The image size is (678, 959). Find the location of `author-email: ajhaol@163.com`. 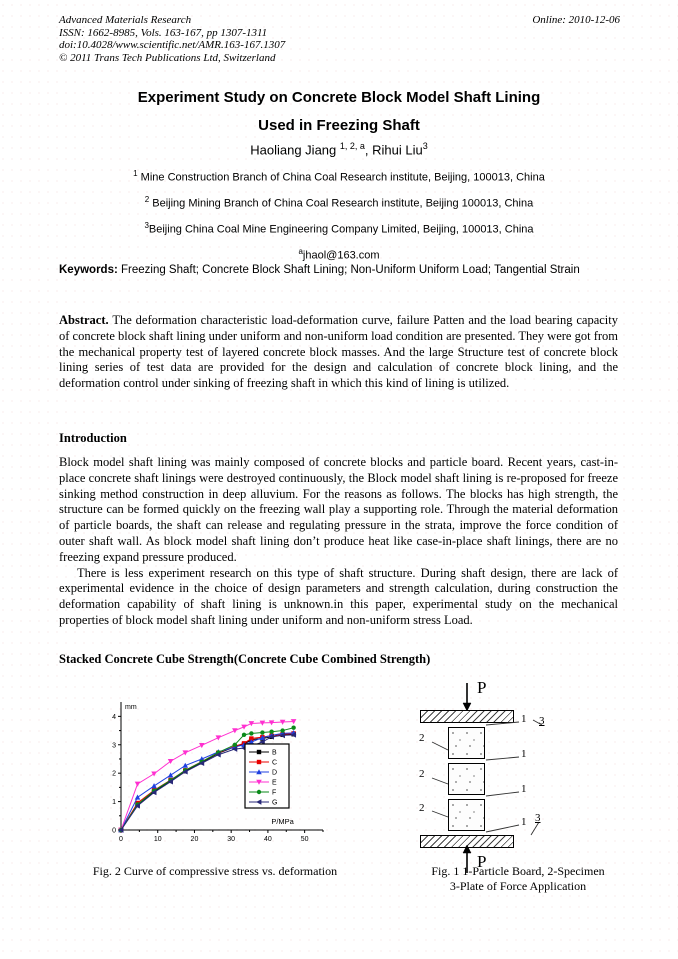

author-email: ajhaol@163.com is located at coordinates (339, 254).